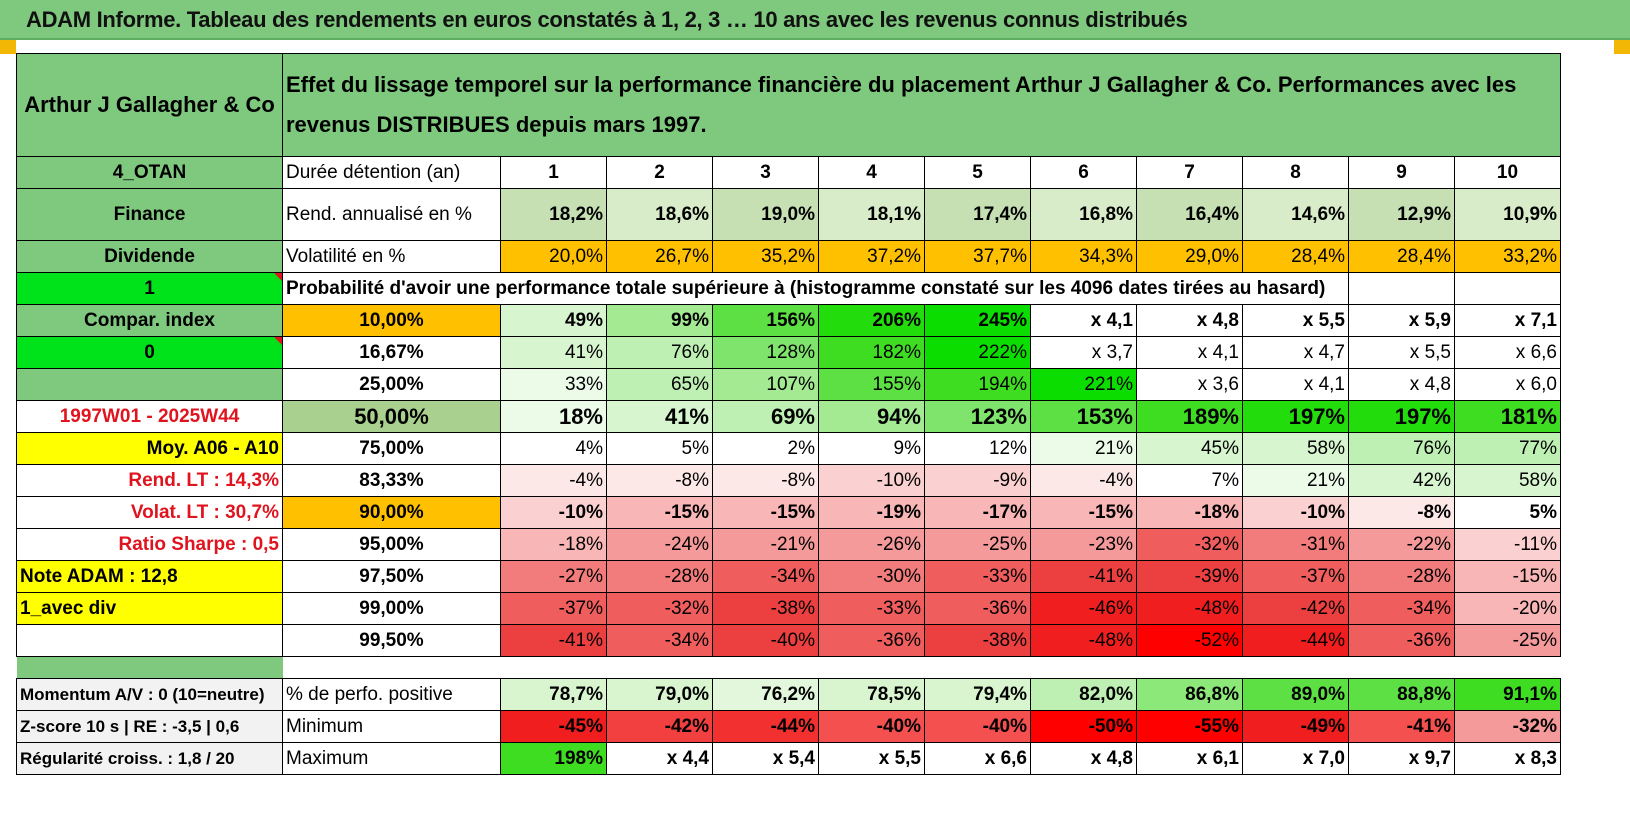 The image size is (1630, 815). What do you see at coordinates (149, 172) in the screenshot?
I see `fund-code: 4_OTAN` at bounding box center [149, 172].